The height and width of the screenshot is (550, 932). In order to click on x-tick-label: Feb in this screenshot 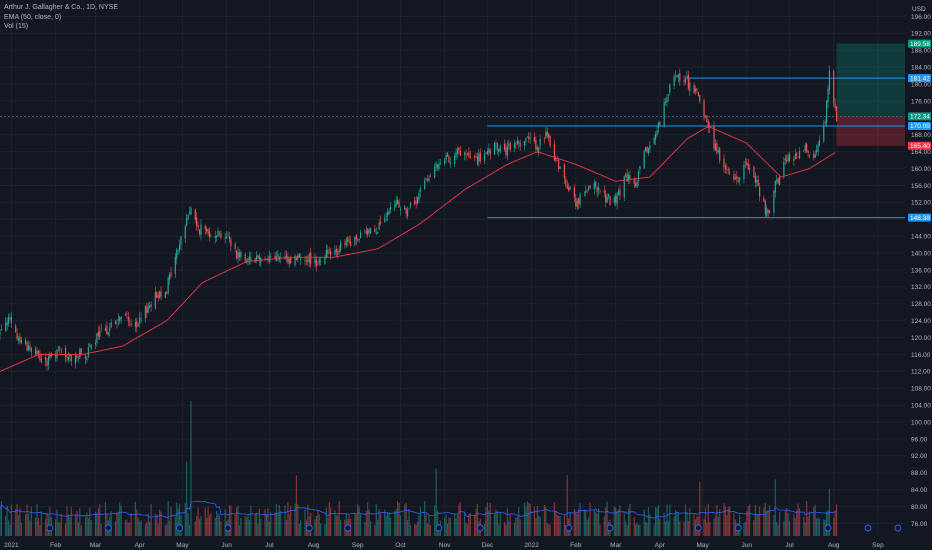, I will do `click(576, 545)`.